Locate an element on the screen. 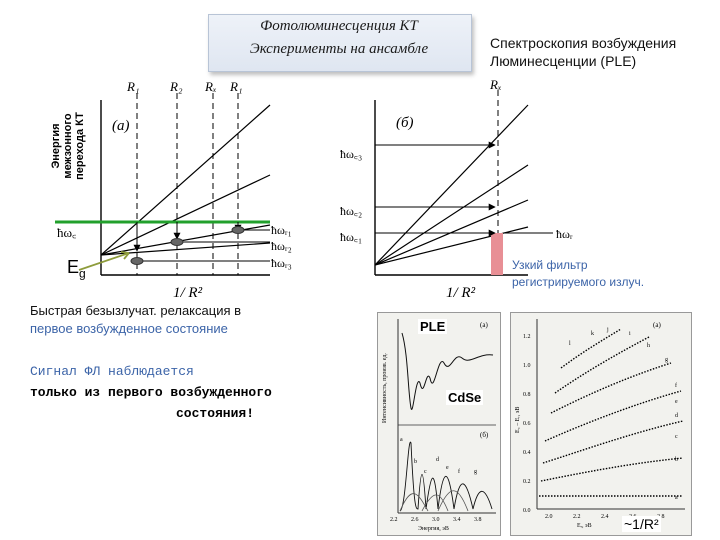 The width and height of the screenshot is (720, 540). svg-text: 0.6 is located at coordinates (527, 424).